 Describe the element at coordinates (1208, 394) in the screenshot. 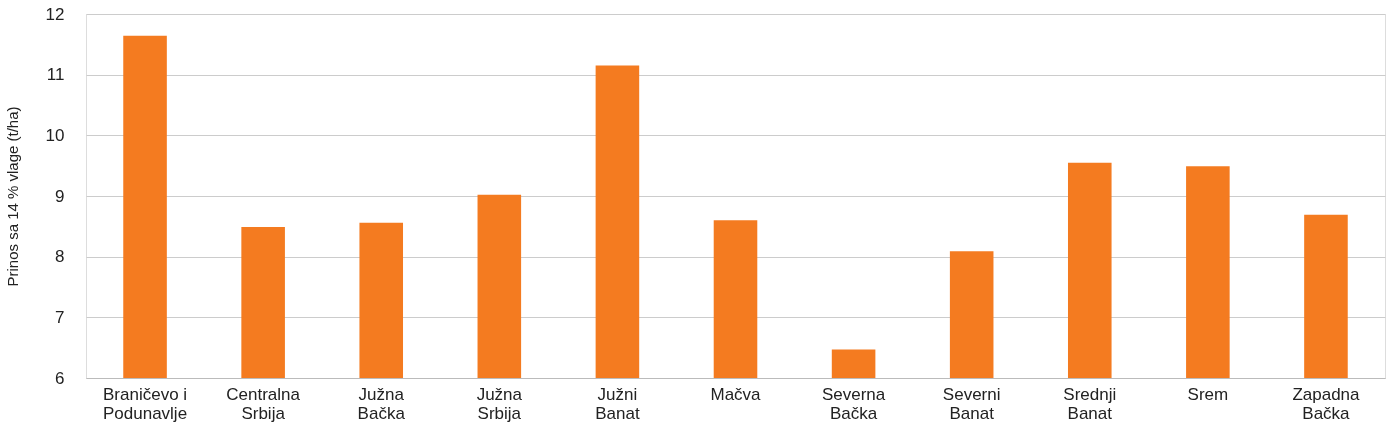

I see `x-tick-label: Srem` at that location.